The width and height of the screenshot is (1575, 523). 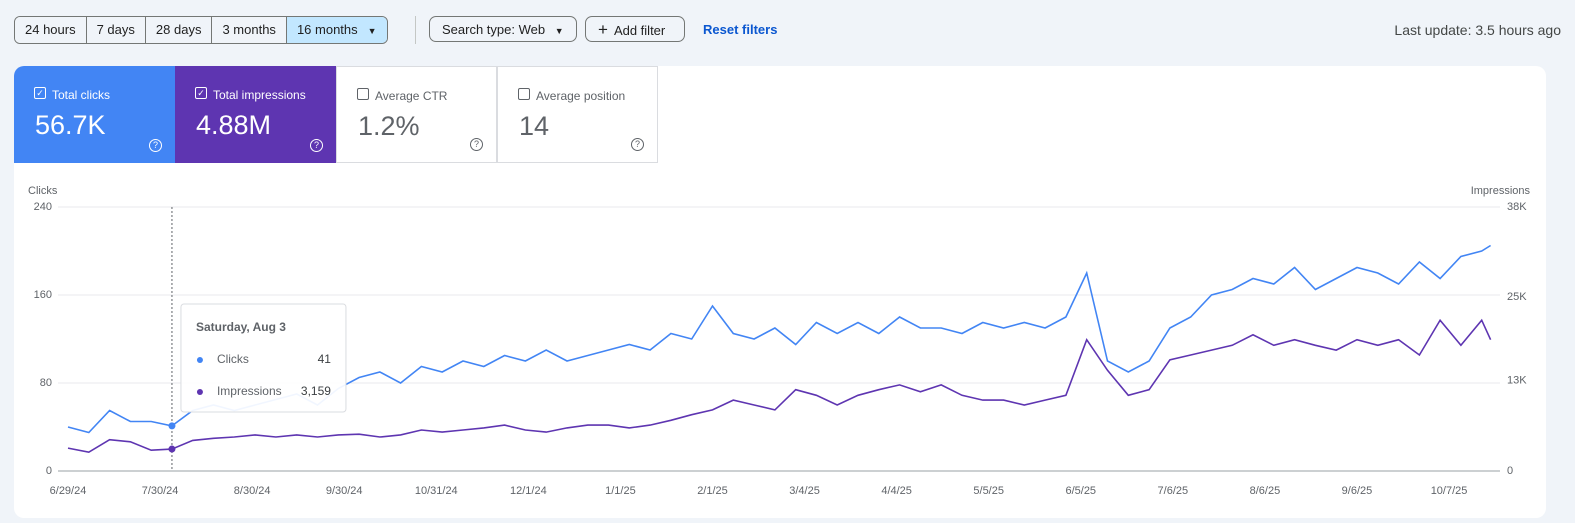 I want to click on metric-label: Total clicks, so click(x=81, y=95).